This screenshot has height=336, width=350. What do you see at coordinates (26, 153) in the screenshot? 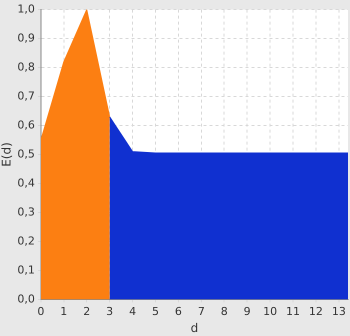
I see `y-tick-label: 0,5` at bounding box center [26, 153].